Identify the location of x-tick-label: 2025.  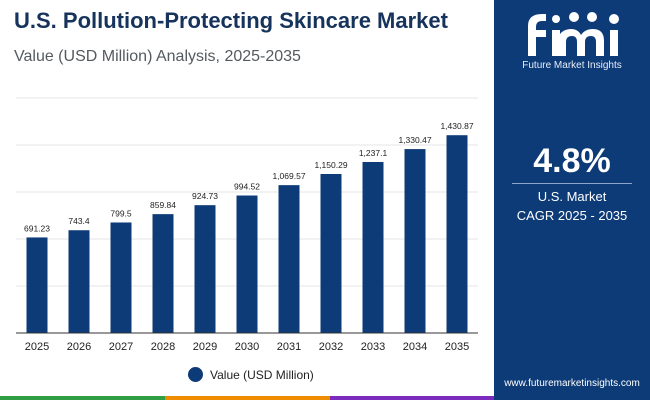
(37, 347).